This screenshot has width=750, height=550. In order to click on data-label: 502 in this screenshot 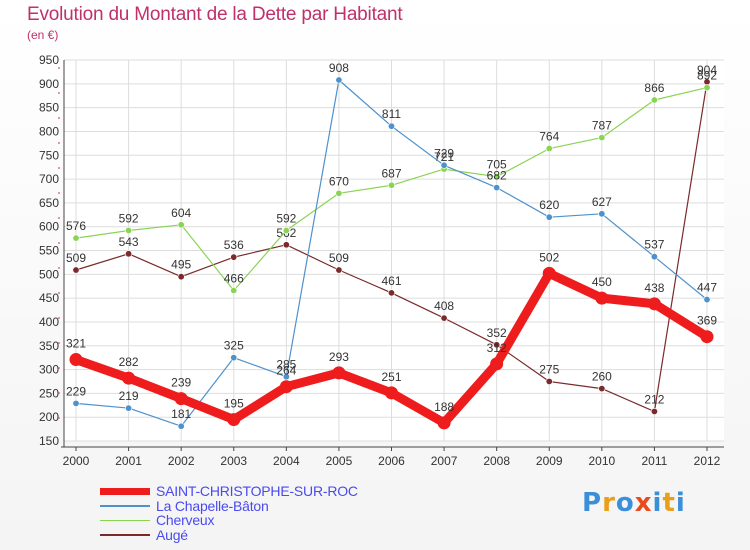, I will do `click(549, 257)`.